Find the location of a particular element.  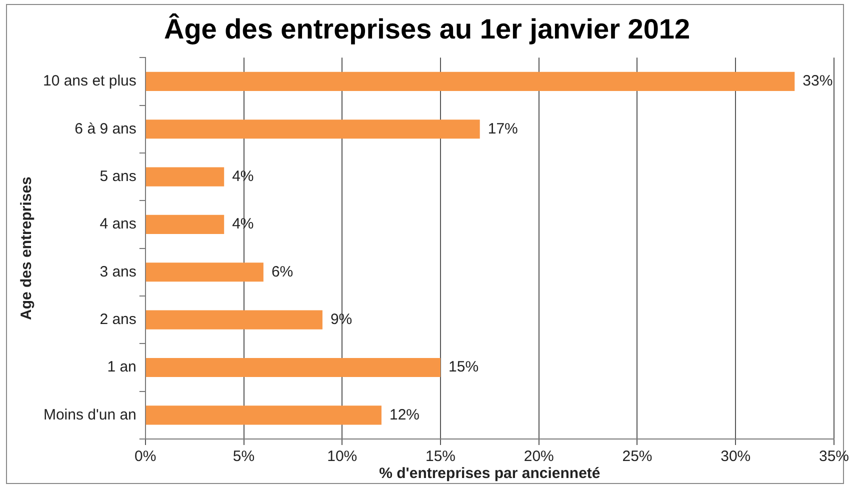

y-tick-label: 2 ans is located at coordinates (118, 319).